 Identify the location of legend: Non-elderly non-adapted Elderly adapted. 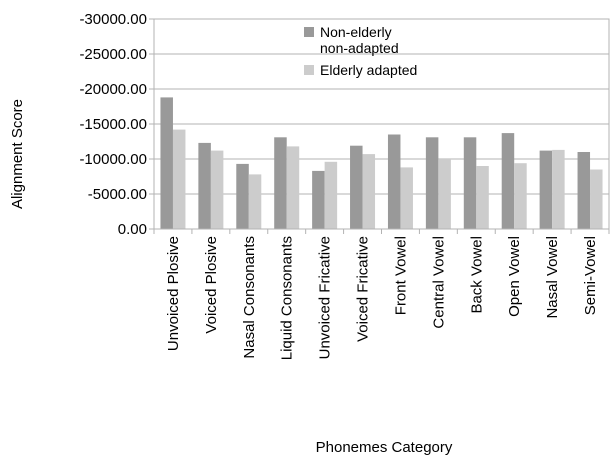
(360, 51).